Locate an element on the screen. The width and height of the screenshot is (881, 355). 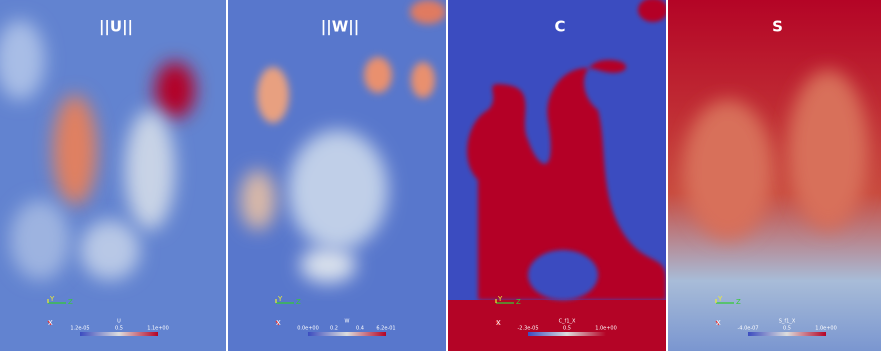
panel-title: S is located at coordinates (777, 27).